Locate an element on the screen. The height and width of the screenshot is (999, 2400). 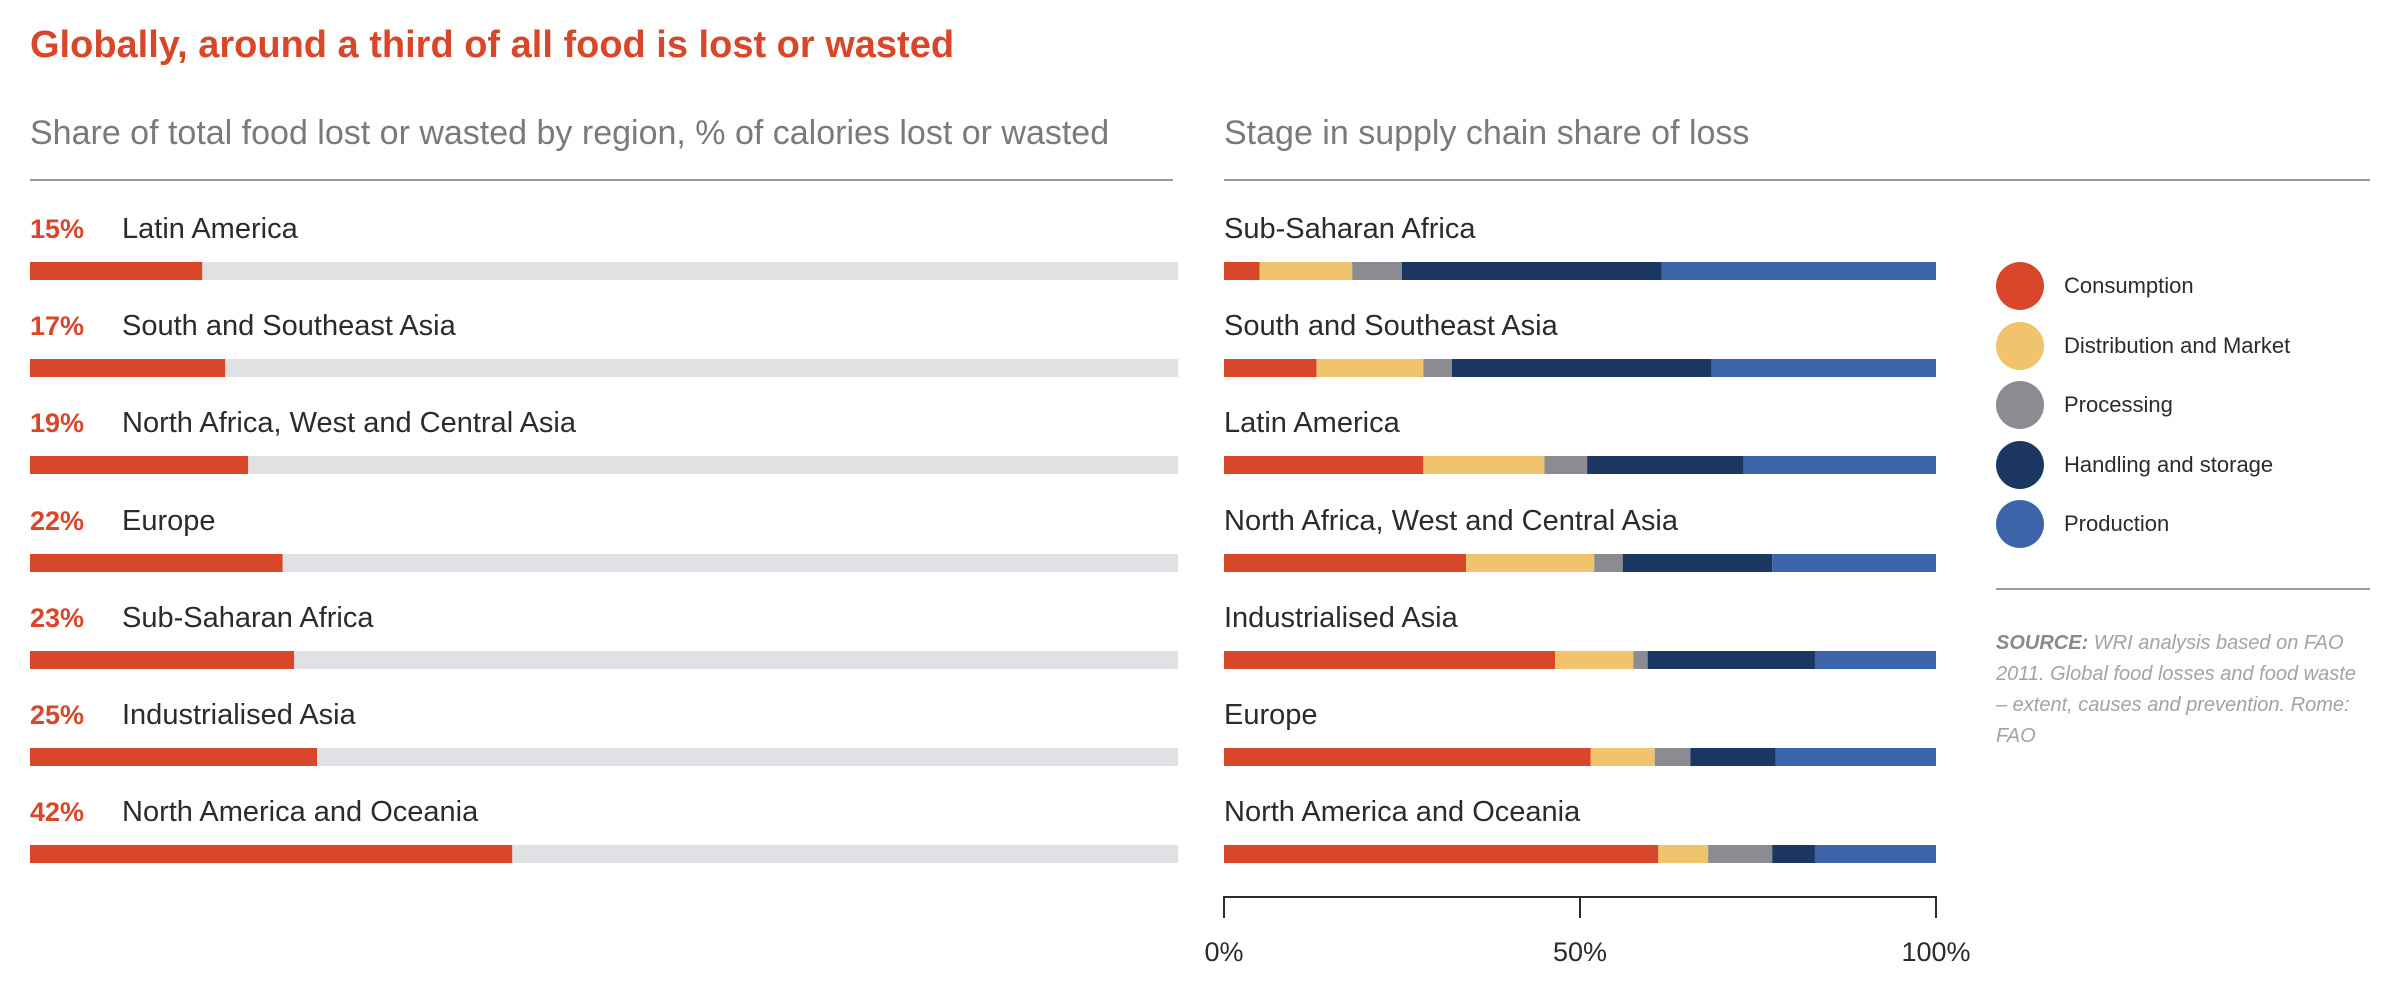
region-share-label: 22% is located at coordinates (57, 521).